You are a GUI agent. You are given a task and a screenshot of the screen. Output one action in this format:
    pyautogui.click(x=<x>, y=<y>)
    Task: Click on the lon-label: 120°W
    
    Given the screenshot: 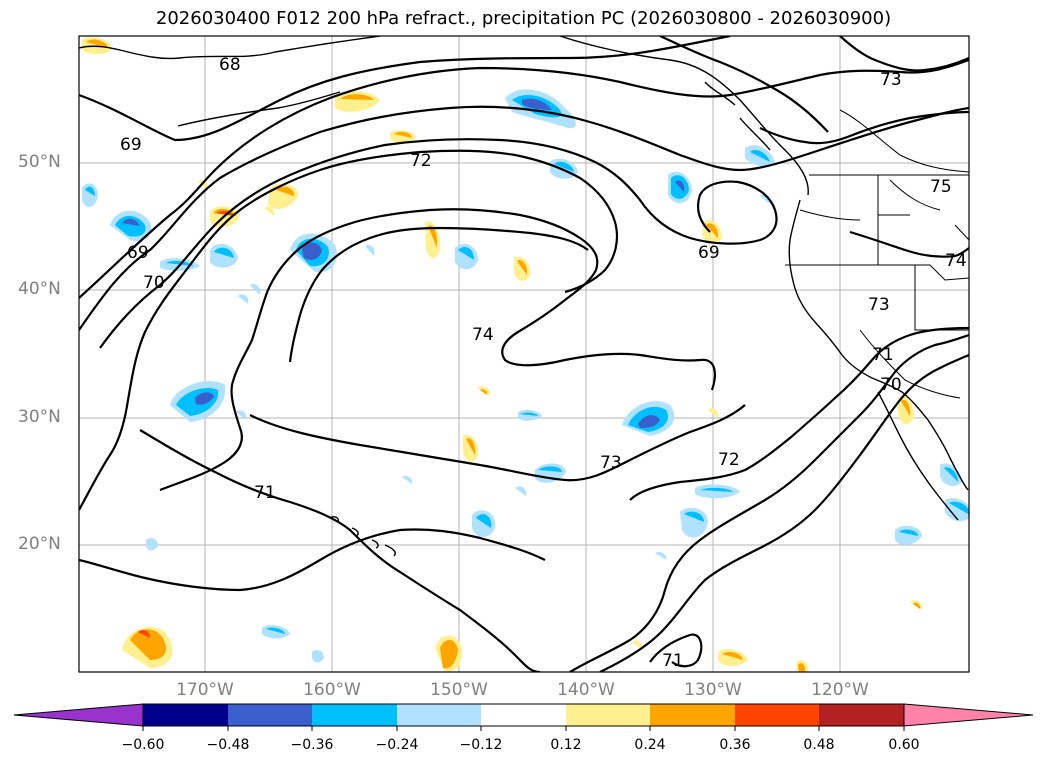 What is the action you would take?
    pyautogui.click(x=840, y=690)
    